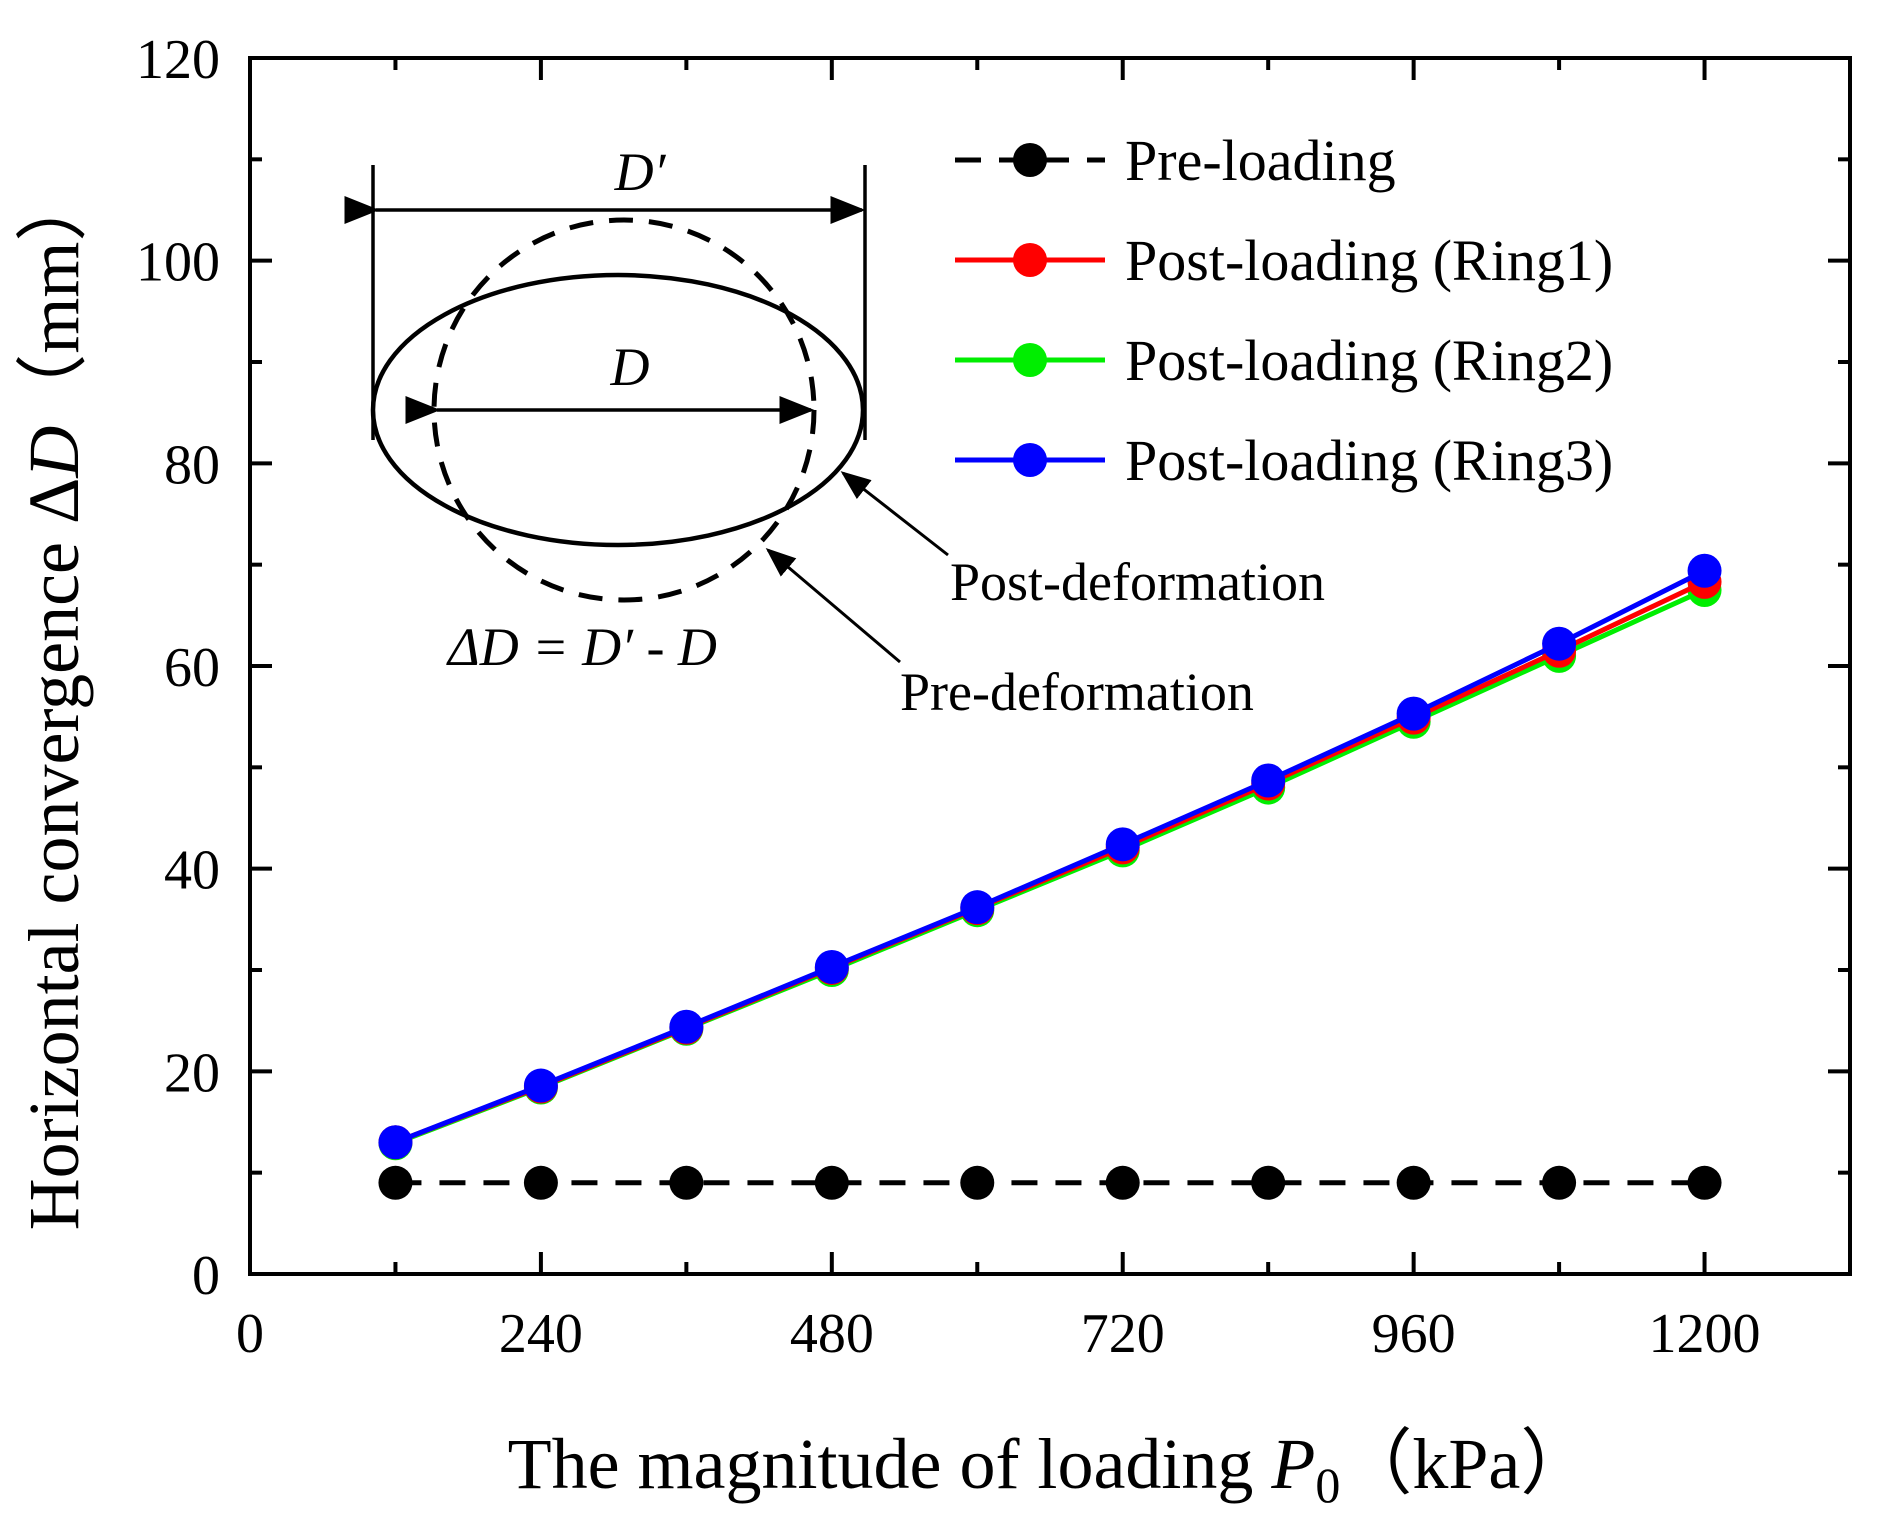 This screenshot has width=1886, height=1534. I want to click on x-axis-title-text: The magnitude of loading, so click(881, 1464).